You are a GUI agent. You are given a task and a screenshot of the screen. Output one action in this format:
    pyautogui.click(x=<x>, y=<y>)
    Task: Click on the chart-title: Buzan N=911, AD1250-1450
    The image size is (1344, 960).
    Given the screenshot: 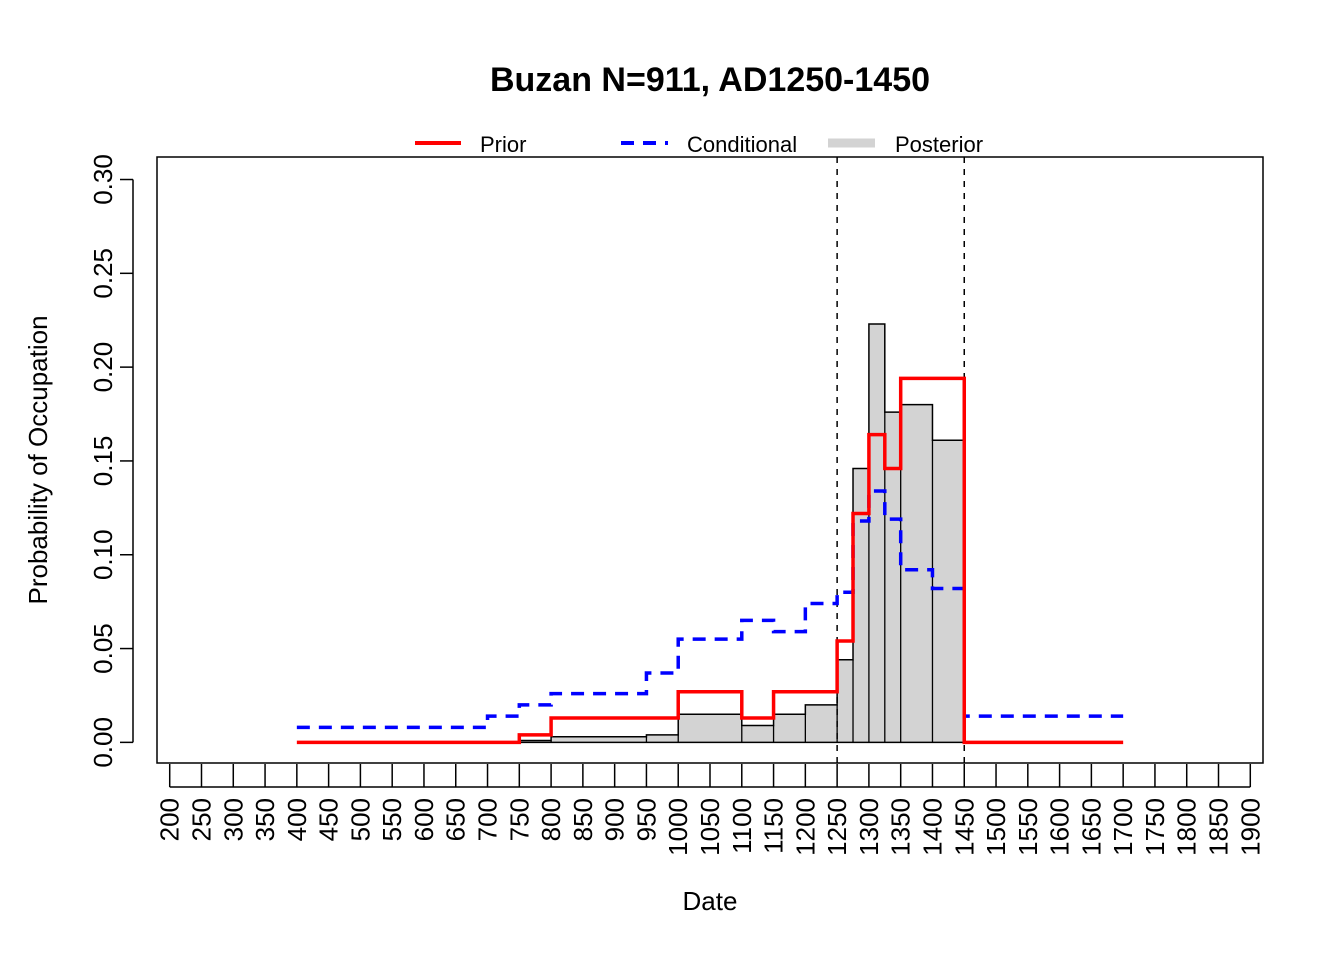 What is the action you would take?
    pyautogui.click(x=710, y=80)
    